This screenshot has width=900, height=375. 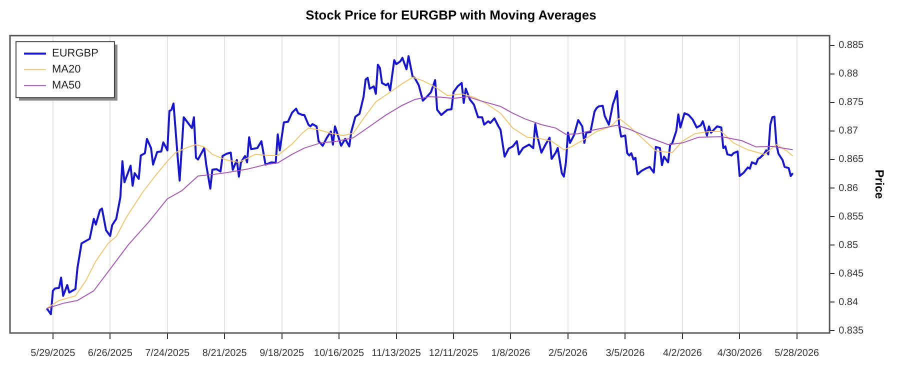 I want to click on x-tick-label: 2/5/2026, so click(x=568, y=353).